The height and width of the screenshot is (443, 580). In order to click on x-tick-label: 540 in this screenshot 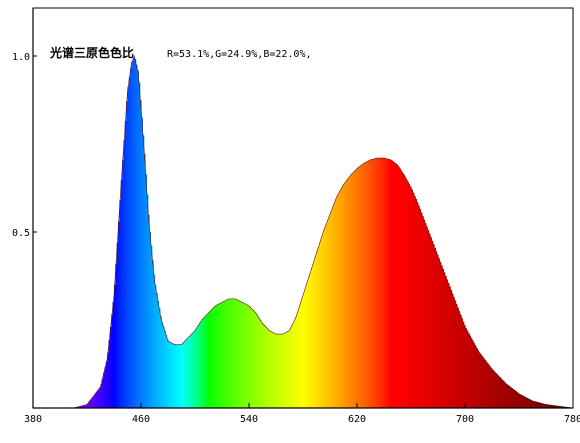, I will do `click(249, 419)`.